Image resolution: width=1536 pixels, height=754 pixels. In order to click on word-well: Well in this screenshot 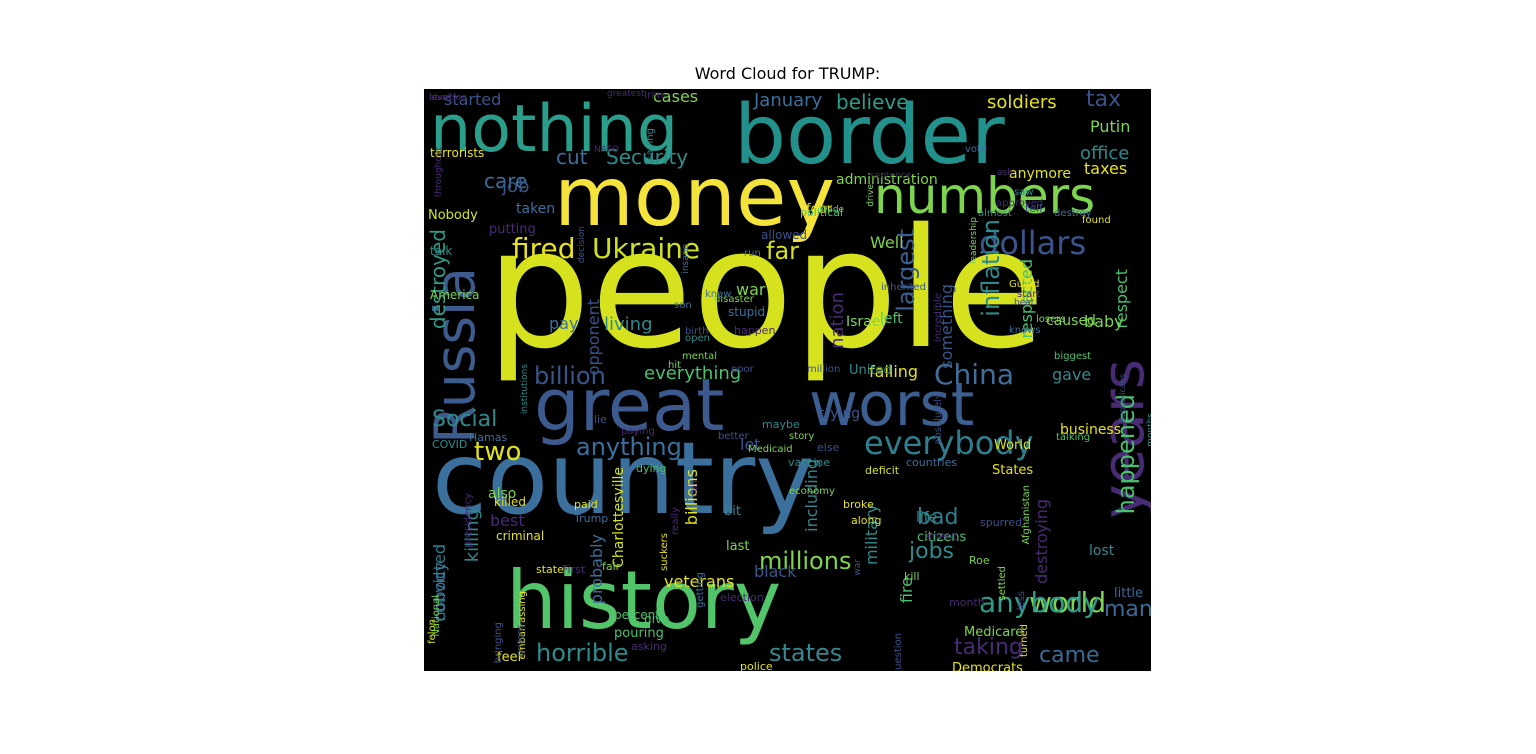, I will do `click(887, 242)`.